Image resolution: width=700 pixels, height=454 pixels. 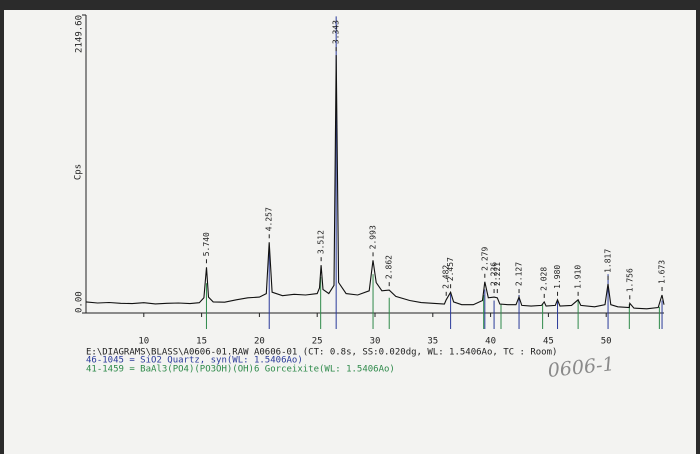 I want to click on x-tick-label: 40, so click(x=490, y=342).